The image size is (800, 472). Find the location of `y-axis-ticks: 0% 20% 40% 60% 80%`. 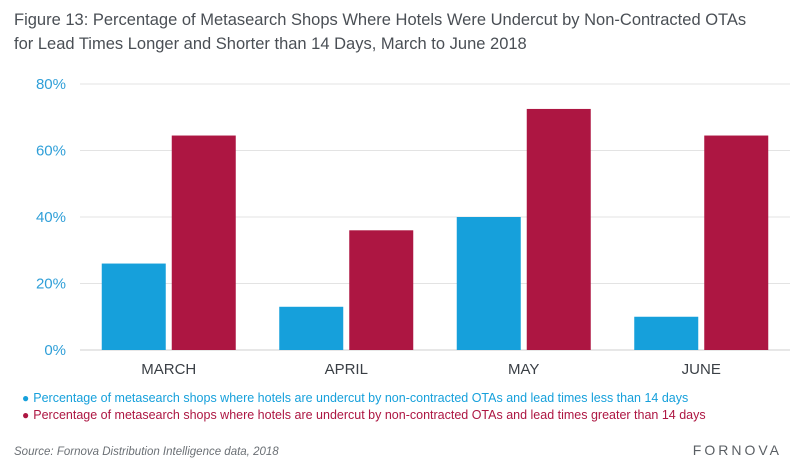

y-axis-ticks: 0% 20% 40% 60% 80% is located at coordinates (51, 217).